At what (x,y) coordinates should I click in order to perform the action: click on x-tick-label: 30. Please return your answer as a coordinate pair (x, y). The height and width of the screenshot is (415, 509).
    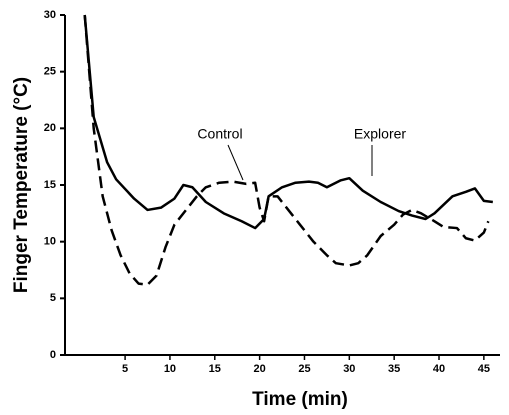
    Looking at the image, I should click on (349, 369).